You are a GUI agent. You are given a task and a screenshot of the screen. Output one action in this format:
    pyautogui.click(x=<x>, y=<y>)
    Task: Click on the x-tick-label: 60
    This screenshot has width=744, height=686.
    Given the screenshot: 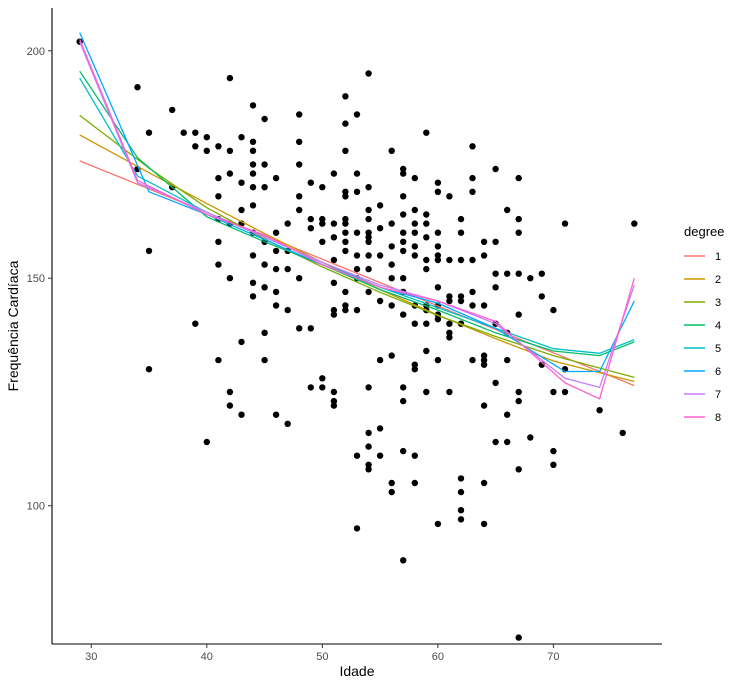 What is the action you would take?
    pyautogui.click(x=438, y=657)
    